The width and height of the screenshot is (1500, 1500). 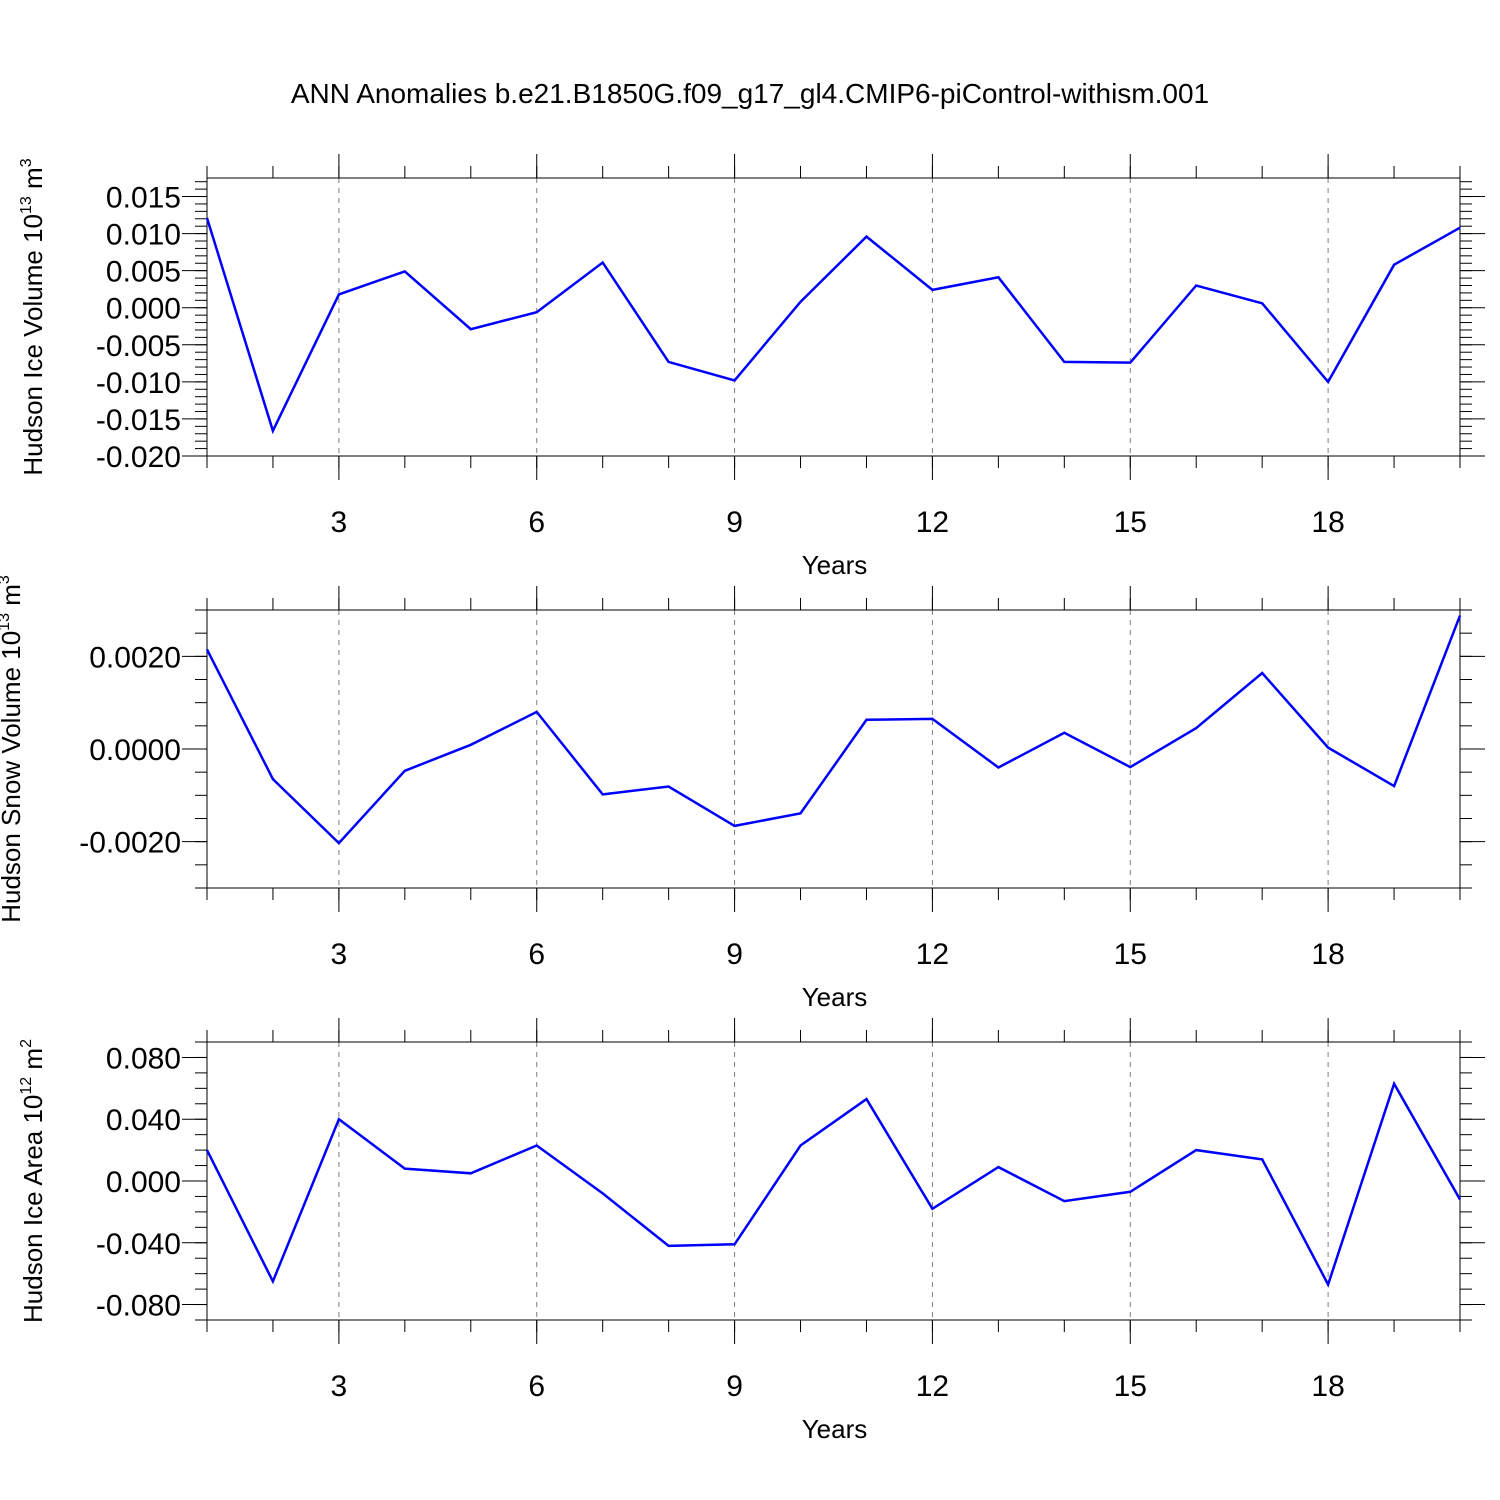 What do you see at coordinates (33, 345) in the screenshot?
I see `y-axis-label-text: Hudson Ice Volume 10` at bounding box center [33, 345].